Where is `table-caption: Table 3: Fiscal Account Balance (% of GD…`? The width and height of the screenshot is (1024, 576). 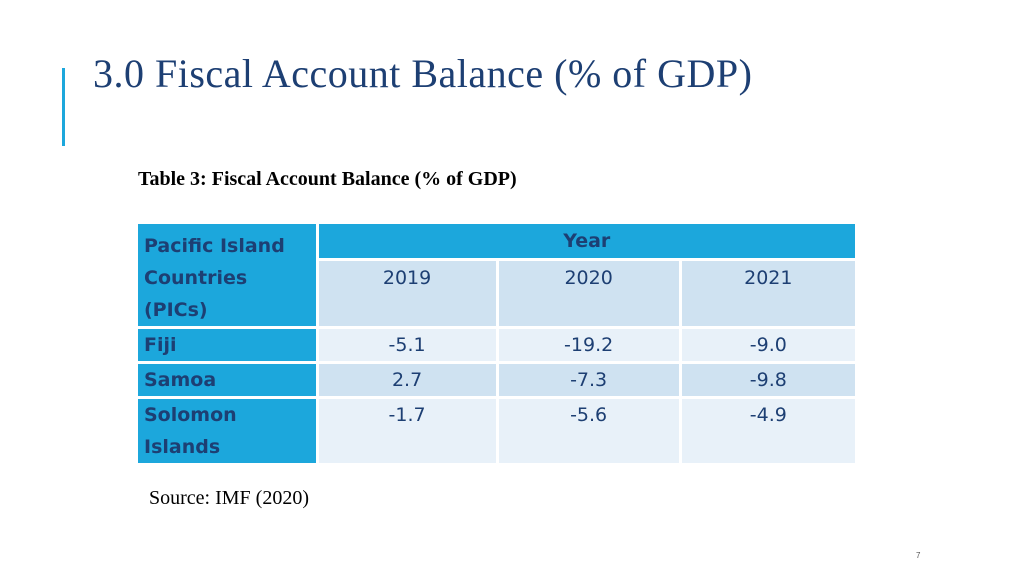
table-caption: Table 3: Fiscal Account Balance (% of GD… is located at coordinates (327, 179).